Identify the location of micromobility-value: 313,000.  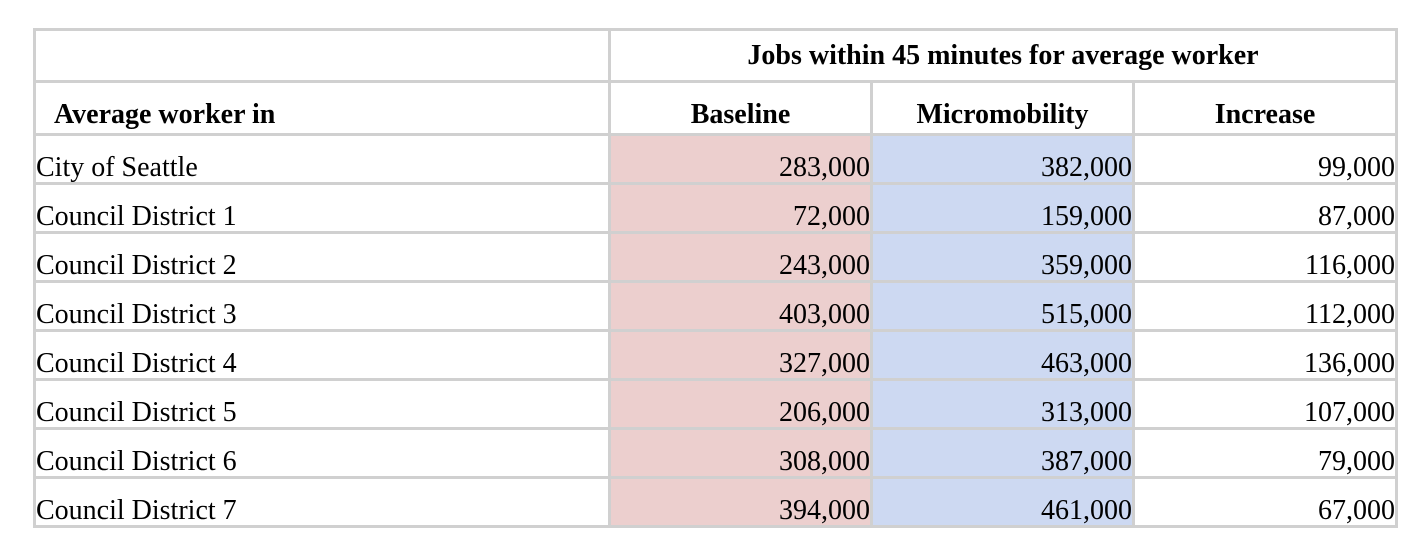
(1002, 404).